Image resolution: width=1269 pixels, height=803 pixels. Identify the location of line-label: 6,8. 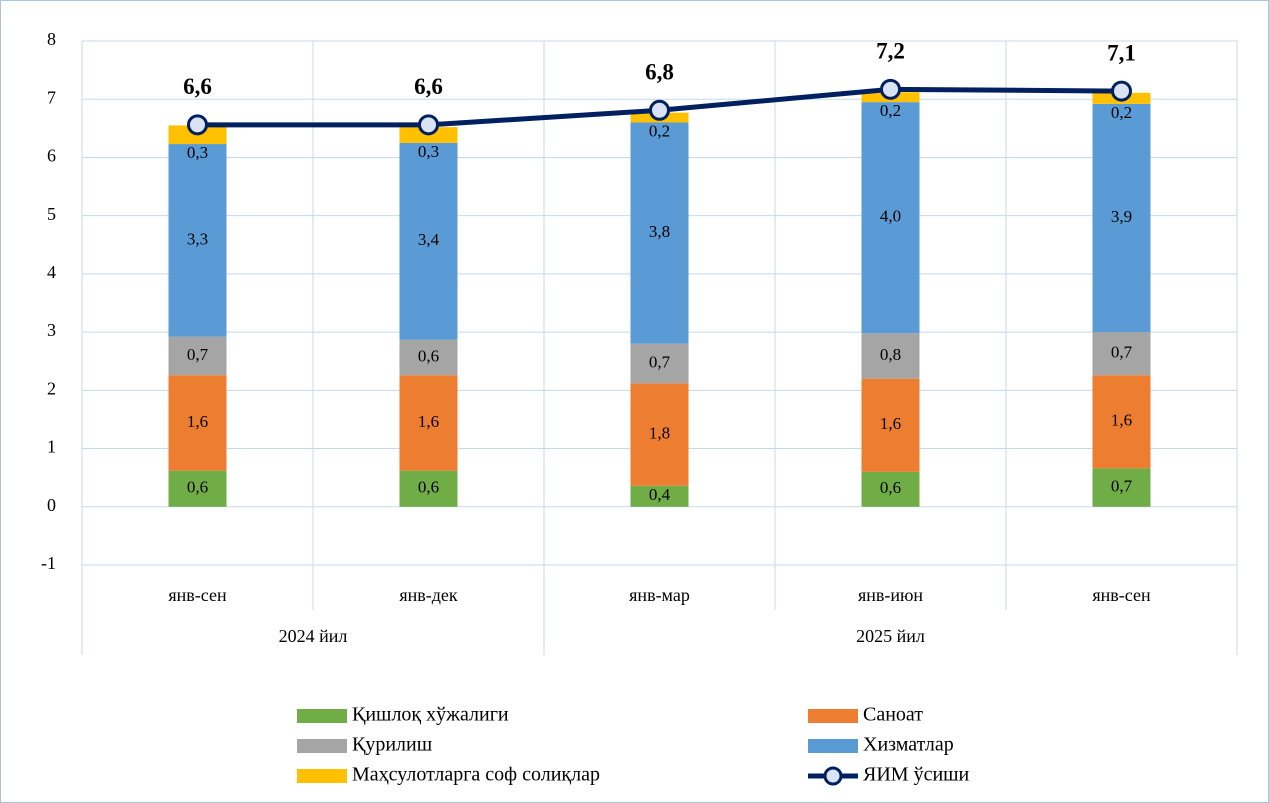
(659, 72).